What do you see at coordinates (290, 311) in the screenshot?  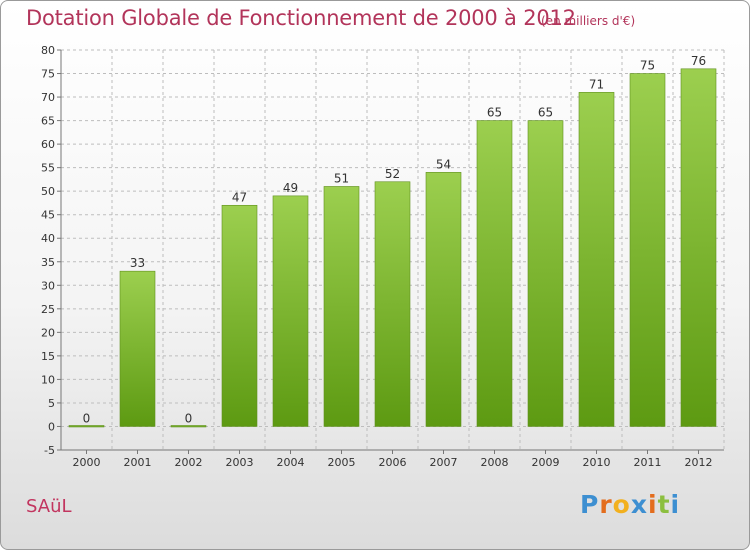 I see `bar-2004` at bounding box center [290, 311].